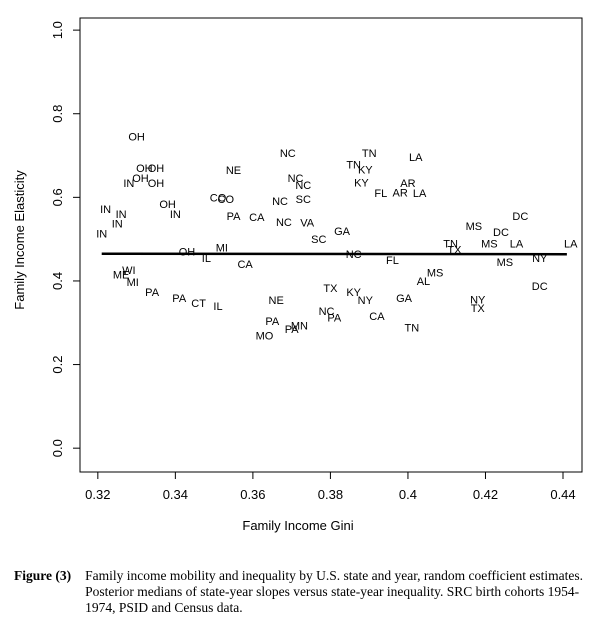 The height and width of the screenshot is (629, 597). What do you see at coordinates (307, 223) in the screenshot?
I see `point-label: VA` at bounding box center [307, 223].